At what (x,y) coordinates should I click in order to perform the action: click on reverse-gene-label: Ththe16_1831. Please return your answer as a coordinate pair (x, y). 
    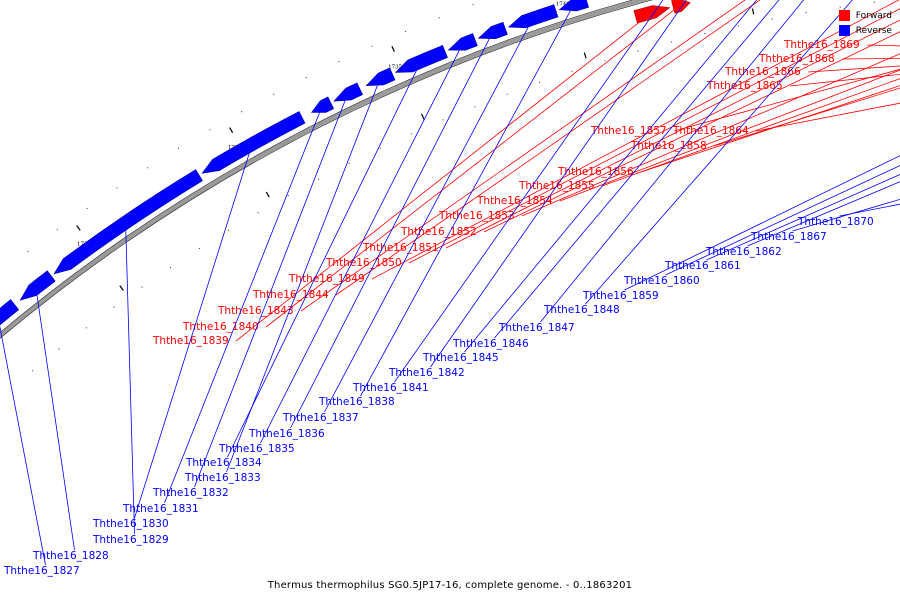
    Looking at the image, I should click on (160, 509).